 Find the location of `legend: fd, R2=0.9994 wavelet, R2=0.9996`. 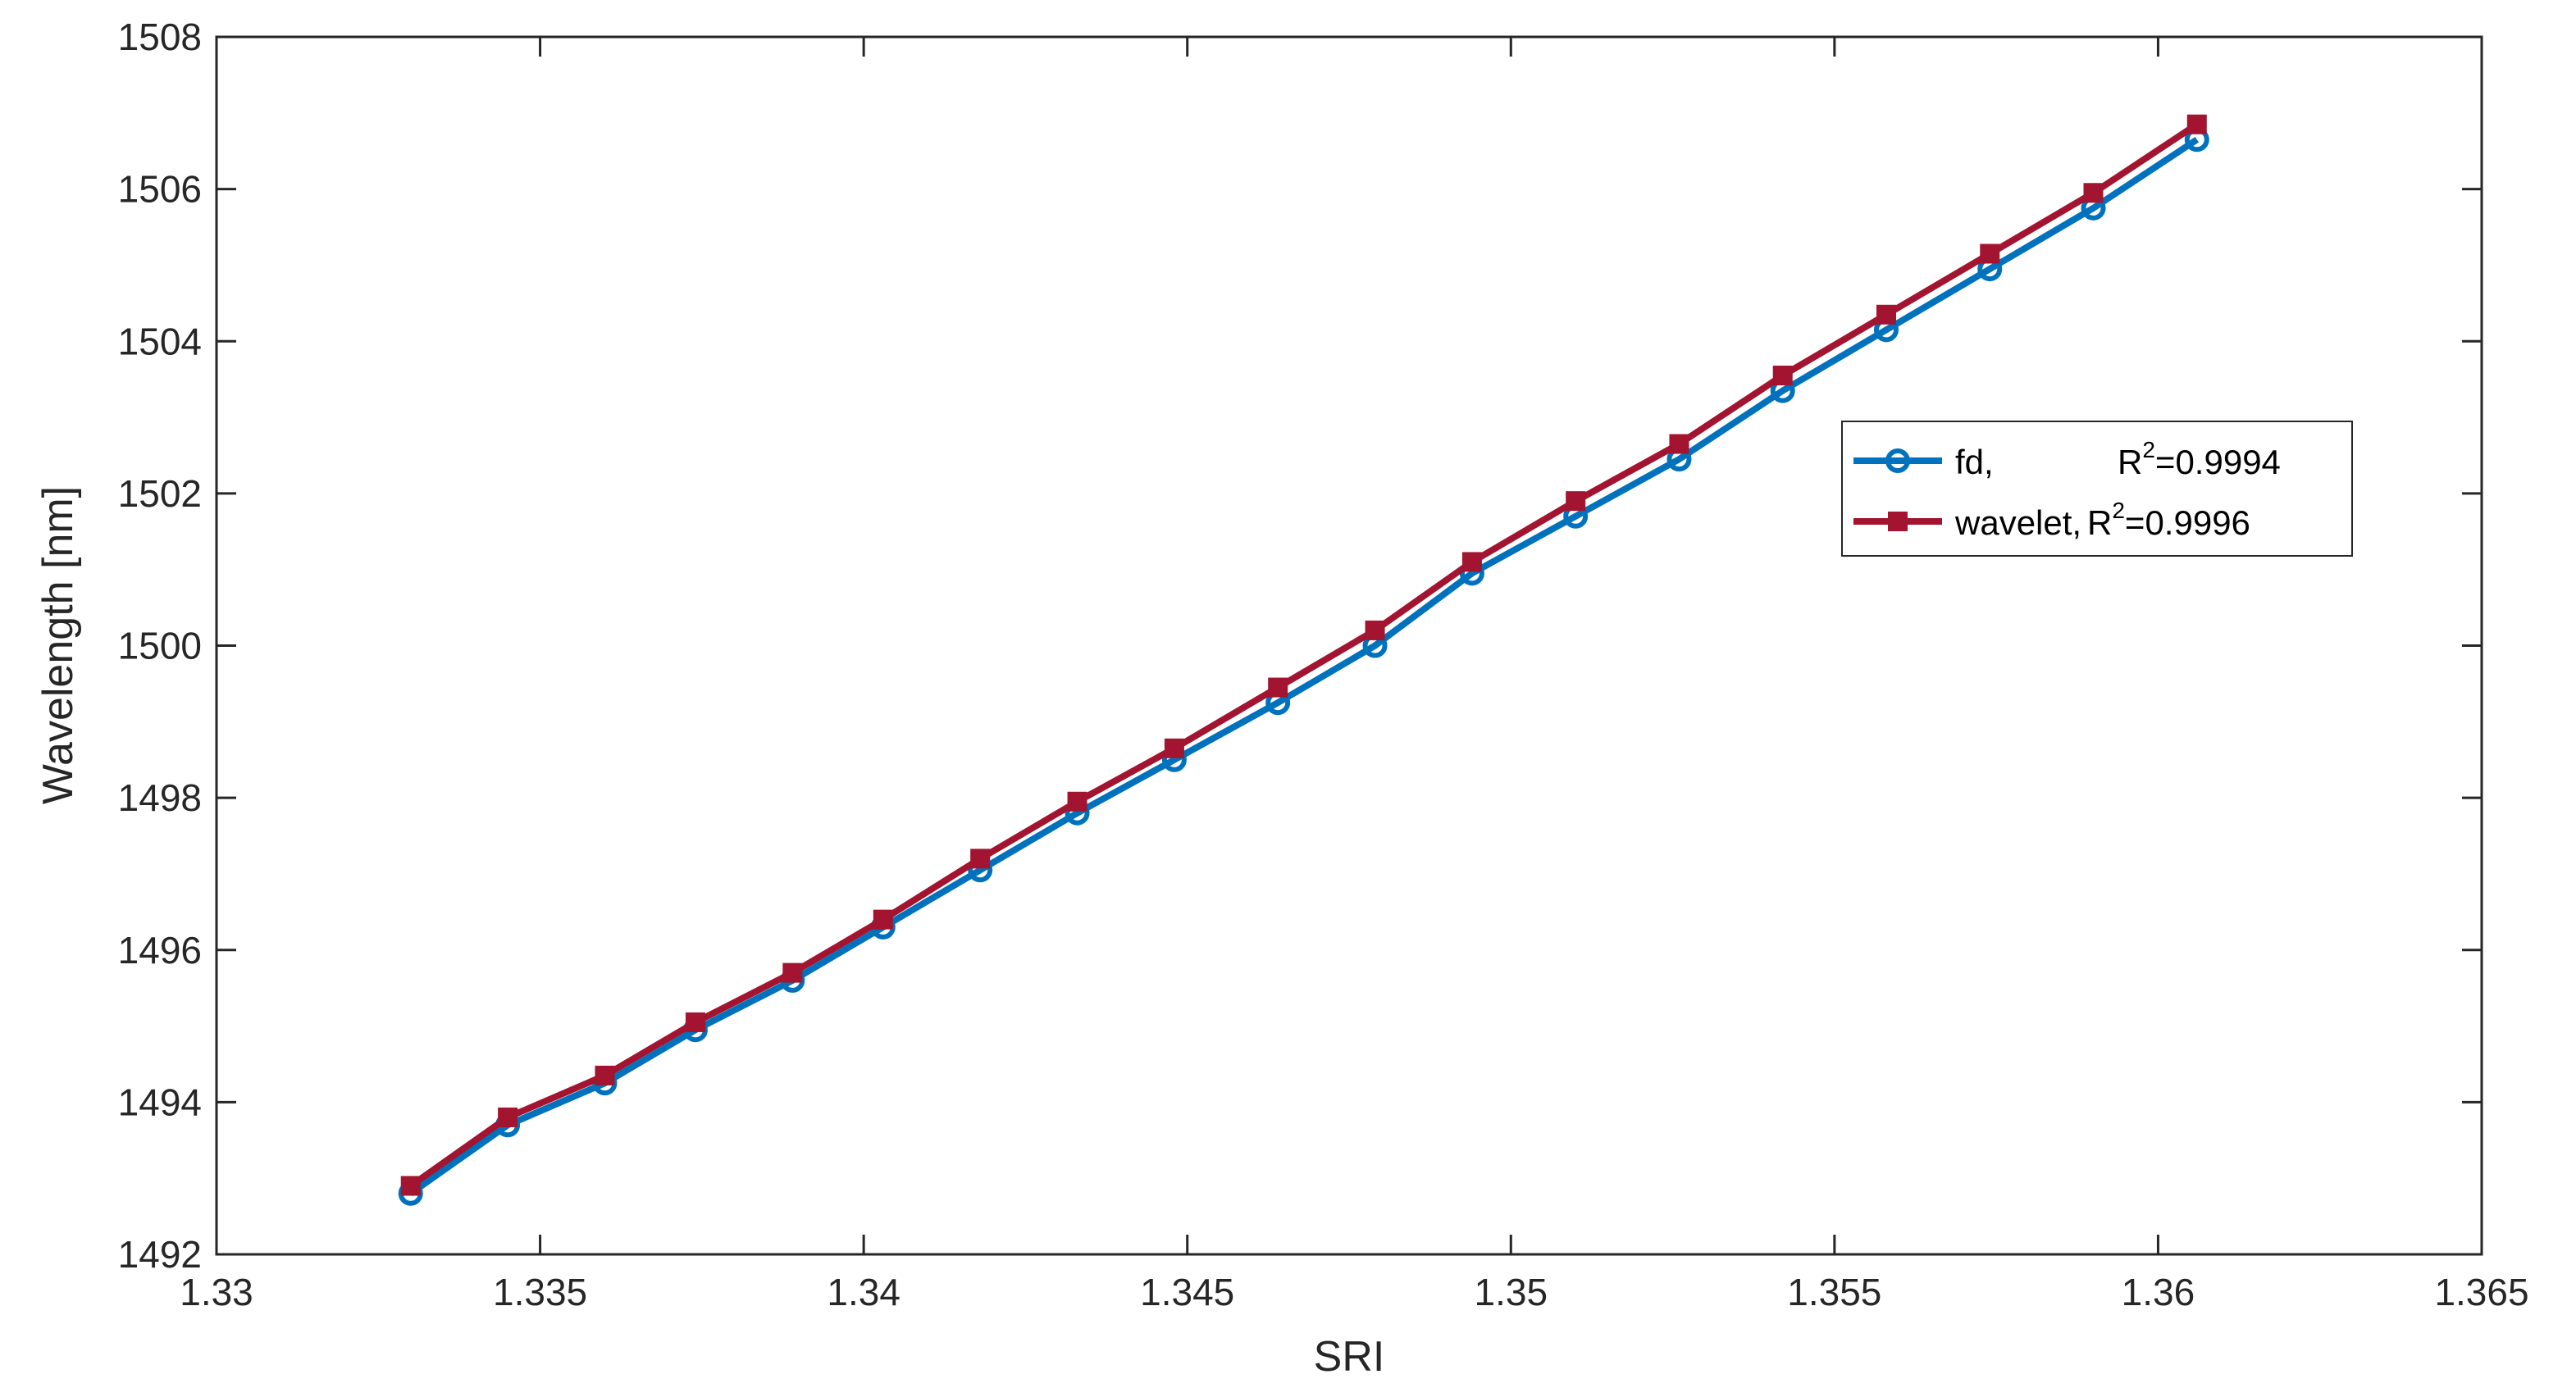

legend: fd, R2=0.9994 wavelet, R2=0.9996 is located at coordinates (2097, 489).